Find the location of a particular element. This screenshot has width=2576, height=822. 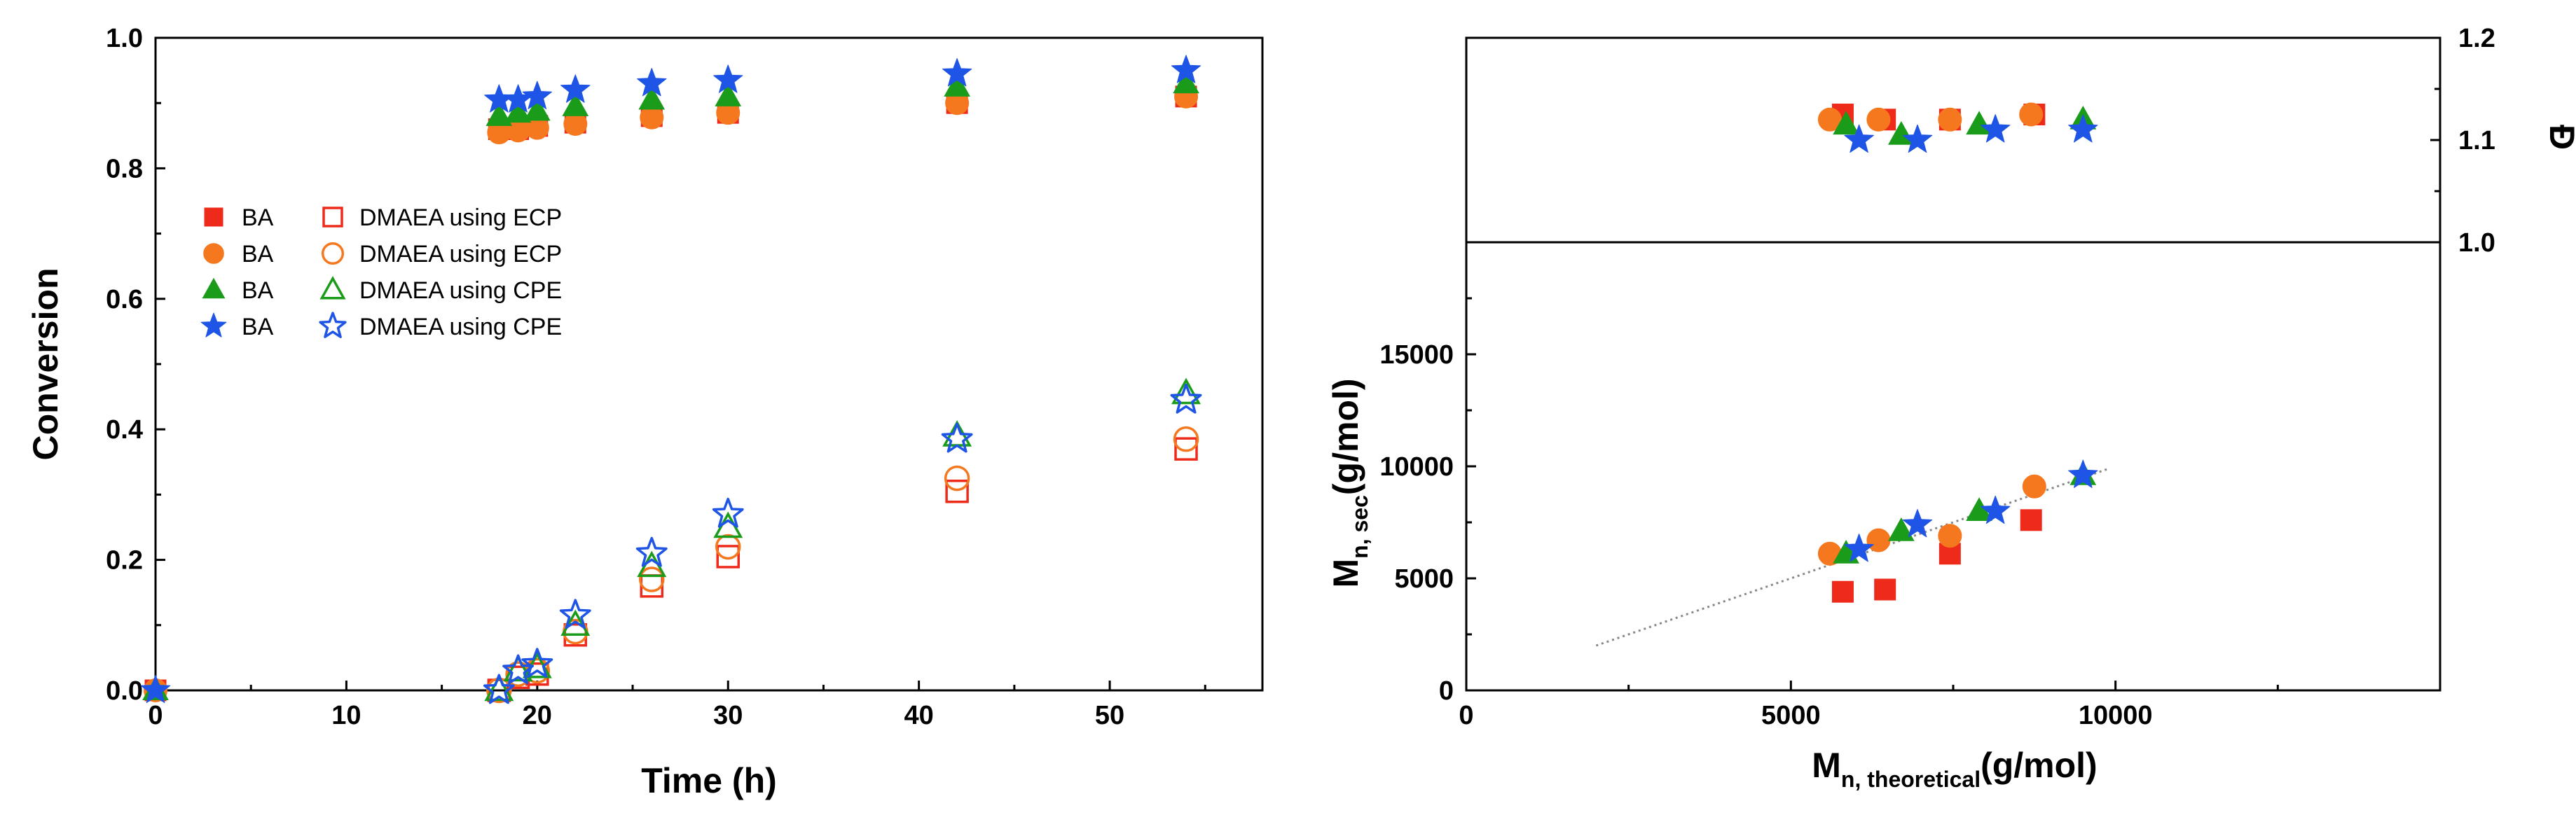

dispersity-axis-ticks: 1.0 1.1 1.2 is located at coordinates (2462, 141).